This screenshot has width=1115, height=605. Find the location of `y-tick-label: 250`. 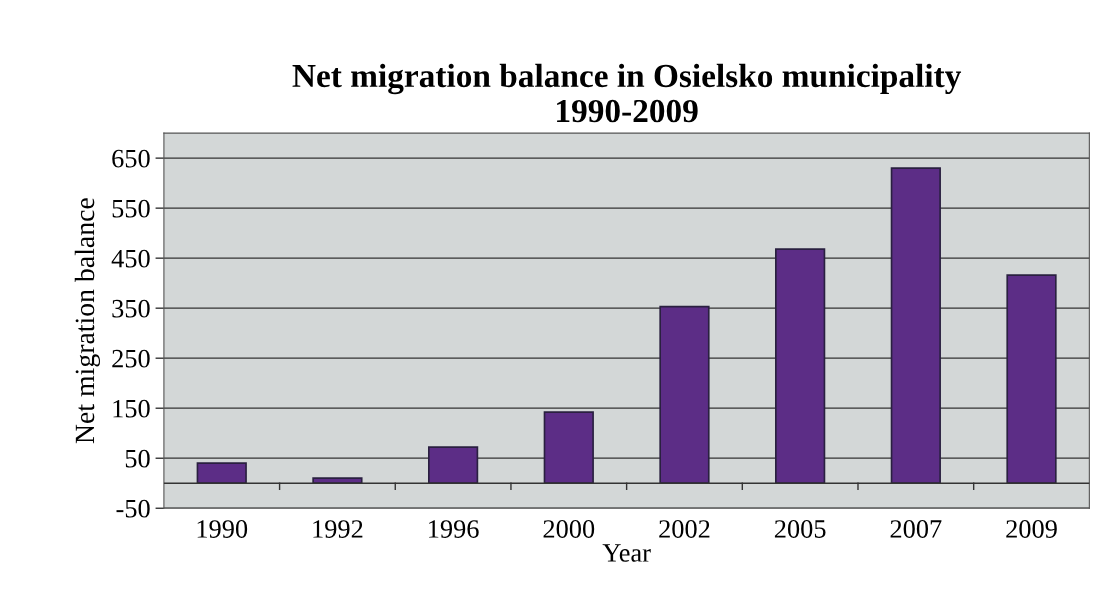

y-tick-label: 250 is located at coordinates (131, 358).